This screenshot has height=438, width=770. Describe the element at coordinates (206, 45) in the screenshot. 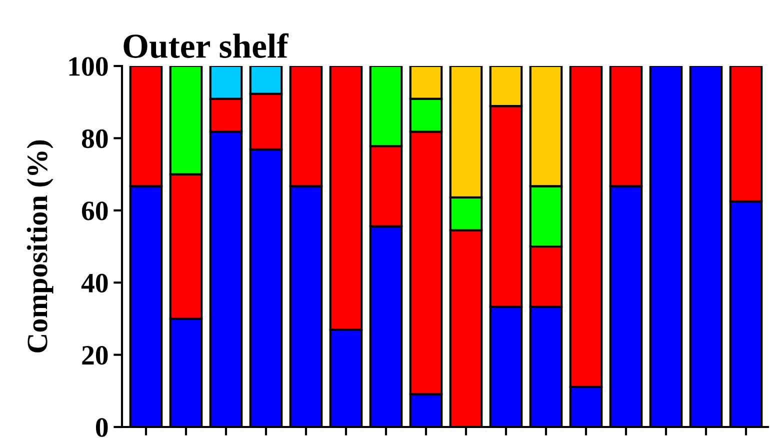

I see `chart-title: Outer shelf` at that location.